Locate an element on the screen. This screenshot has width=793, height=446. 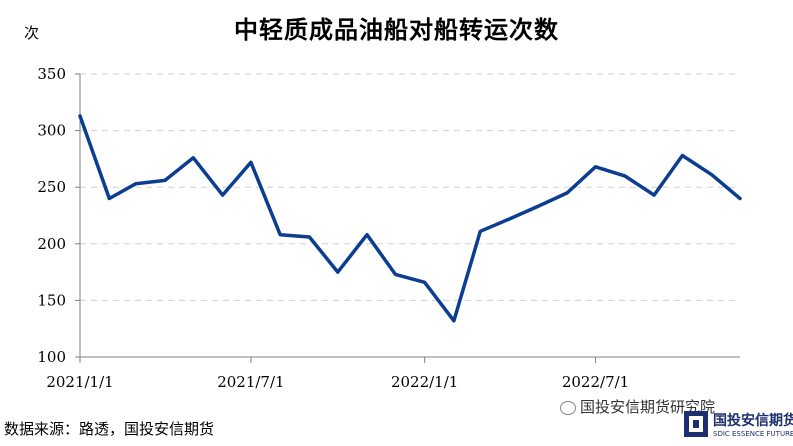
y-tick-label: 250 is located at coordinates (51, 187).